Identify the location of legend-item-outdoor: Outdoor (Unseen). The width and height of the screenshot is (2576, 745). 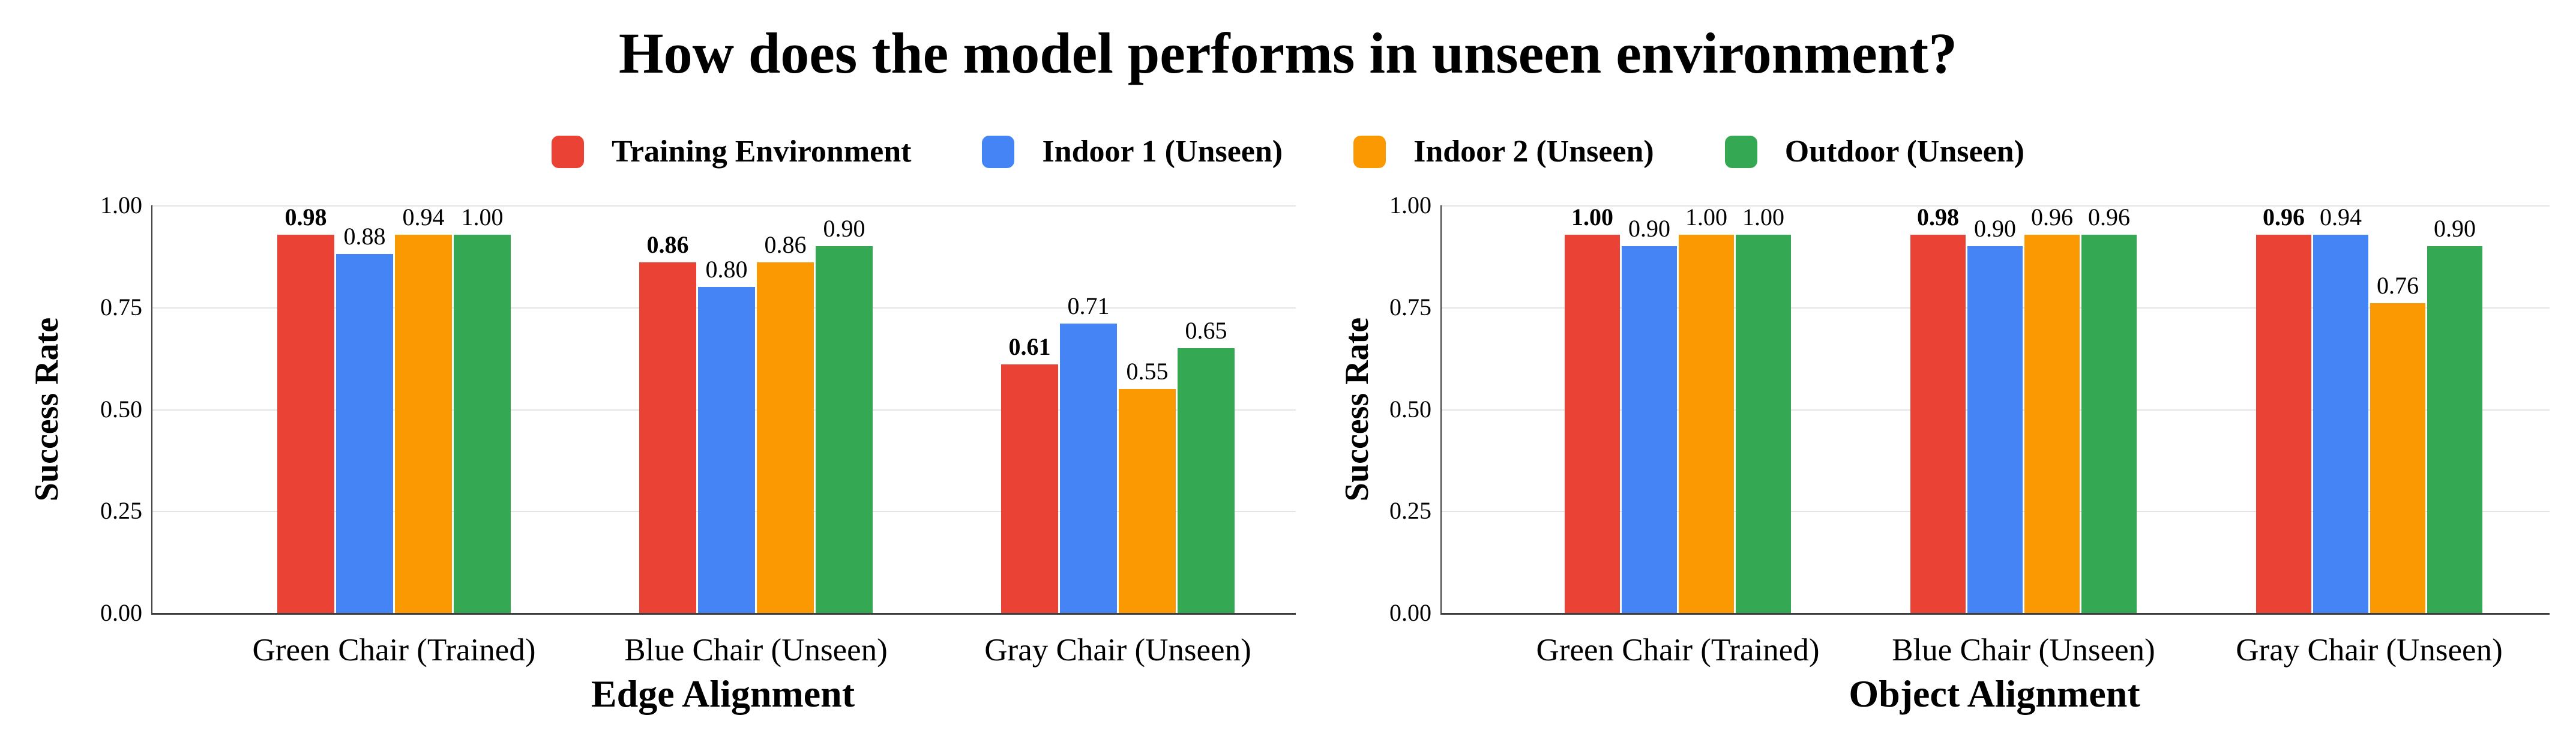
(1874, 151).